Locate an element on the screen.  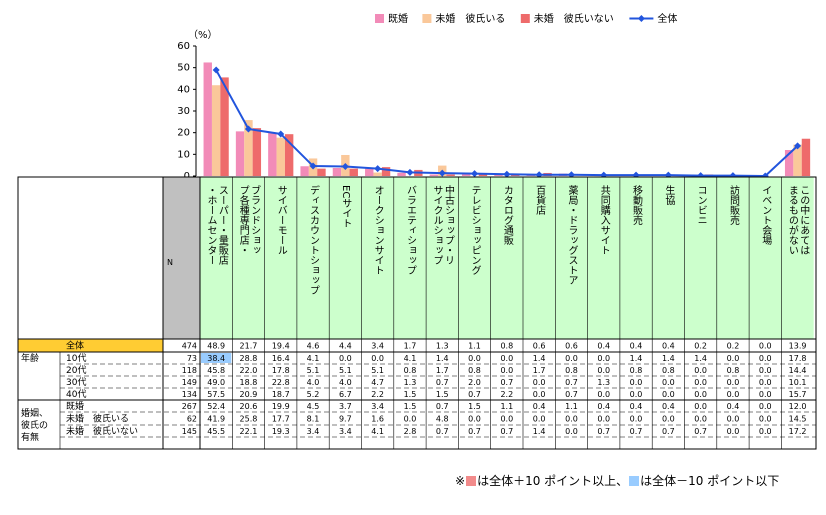
cell-2-11: 0.8 is located at coordinates (571, 370).